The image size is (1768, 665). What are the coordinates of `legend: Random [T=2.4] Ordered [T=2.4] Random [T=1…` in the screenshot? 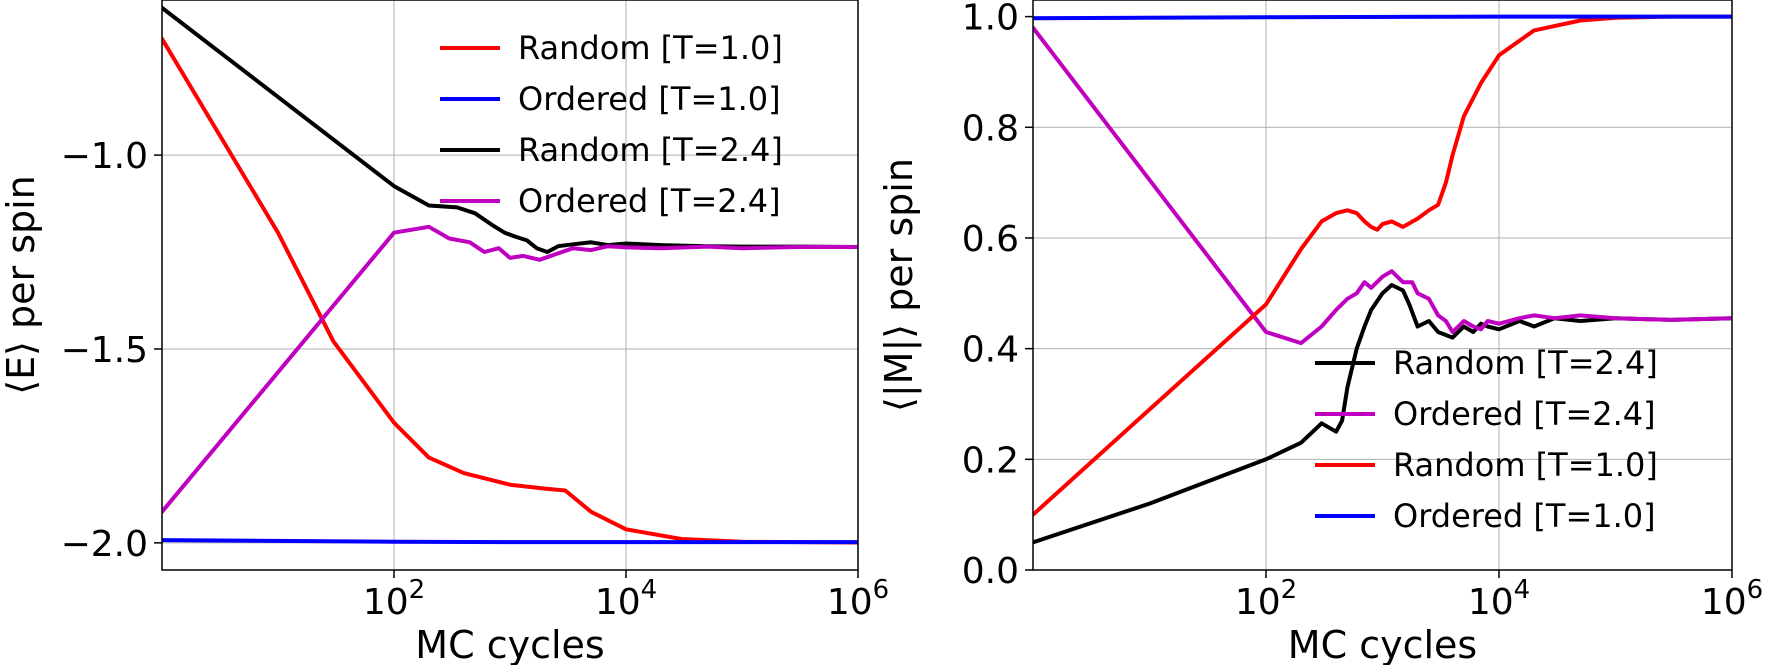 It's located at (1486, 439).